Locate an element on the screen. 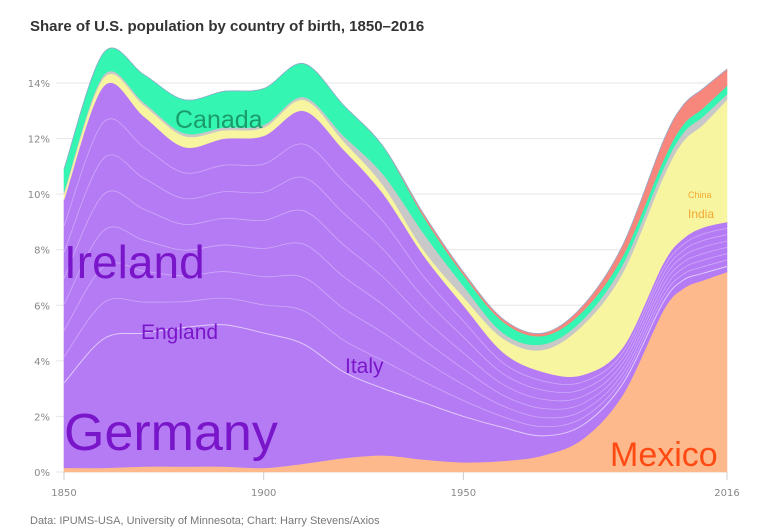 The width and height of the screenshot is (768, 527). y-tick-label: 6% is located at coordinates (42, 306).